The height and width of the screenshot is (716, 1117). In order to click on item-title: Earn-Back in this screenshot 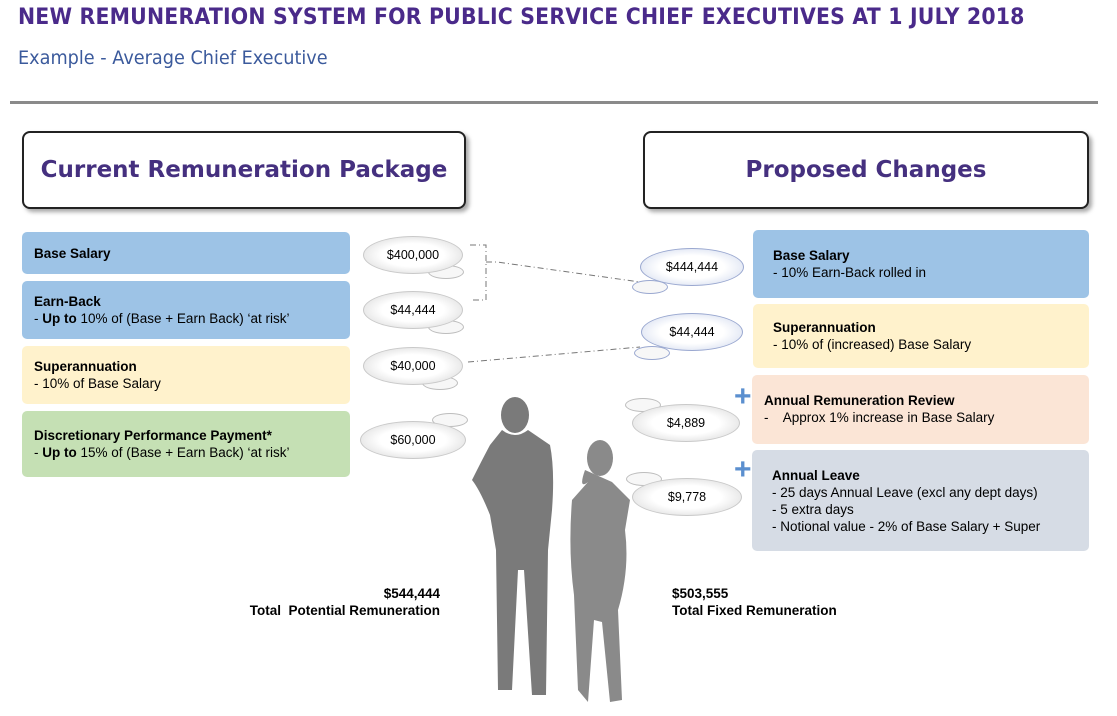, I will do `click(67, 301)`.